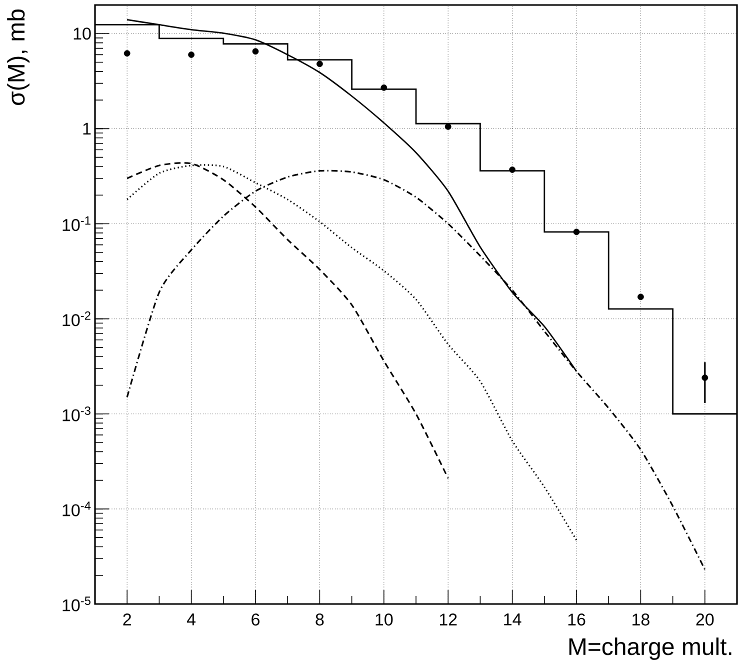 This screenshot has height=668, width=745. Describe the element at coordinates (256, 620) in the screenshot. I see `x-tick-label: 6` at that location.